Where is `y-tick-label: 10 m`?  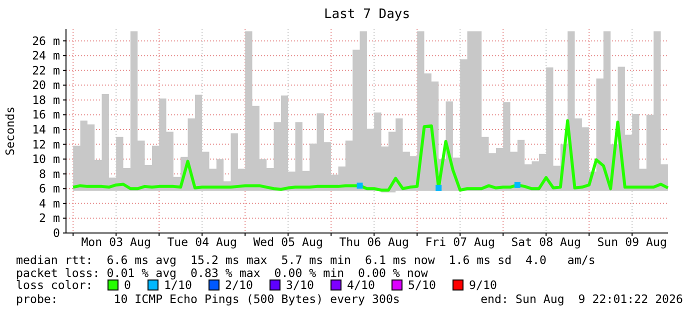
y-tick-label: 10 m is located at coordinates (46, 159).